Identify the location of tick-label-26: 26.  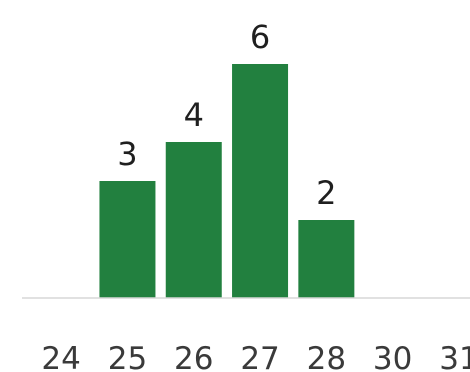
(193, 356).